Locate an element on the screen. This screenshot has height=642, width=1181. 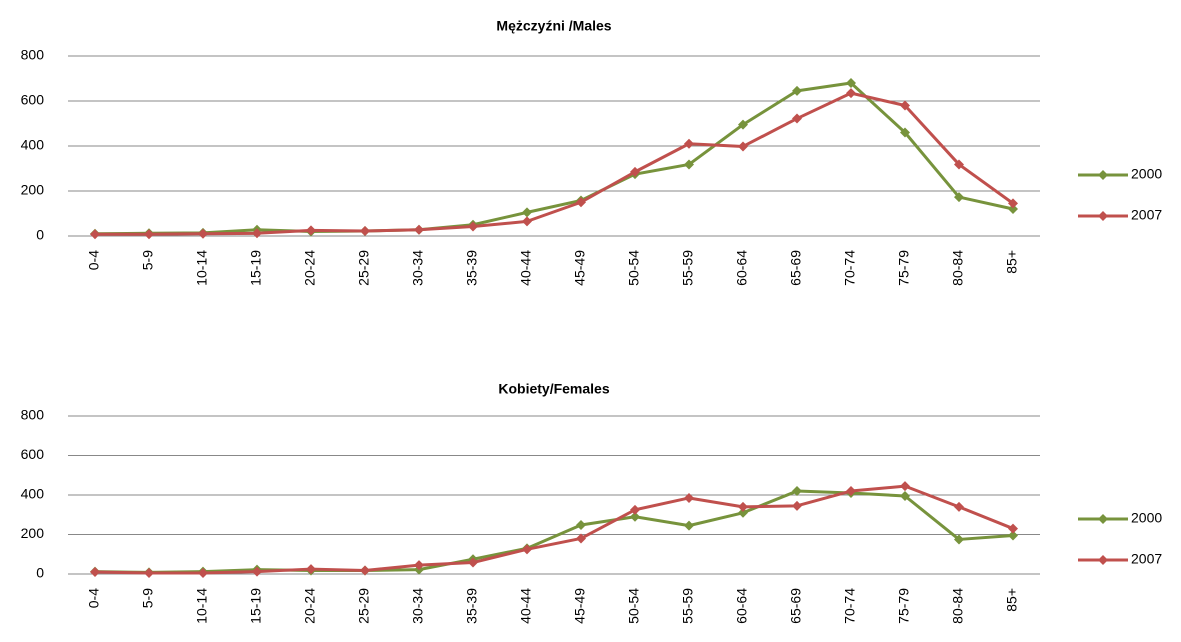
chart-title: Mężczyźni /Males is located at coordinates (553, 26).